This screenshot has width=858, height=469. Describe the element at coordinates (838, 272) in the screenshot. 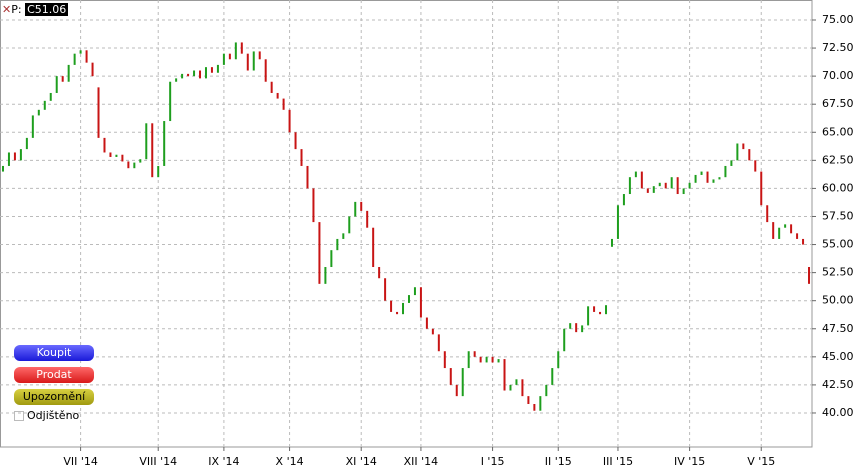

I see `y-tick-label: 52.50` at that location.